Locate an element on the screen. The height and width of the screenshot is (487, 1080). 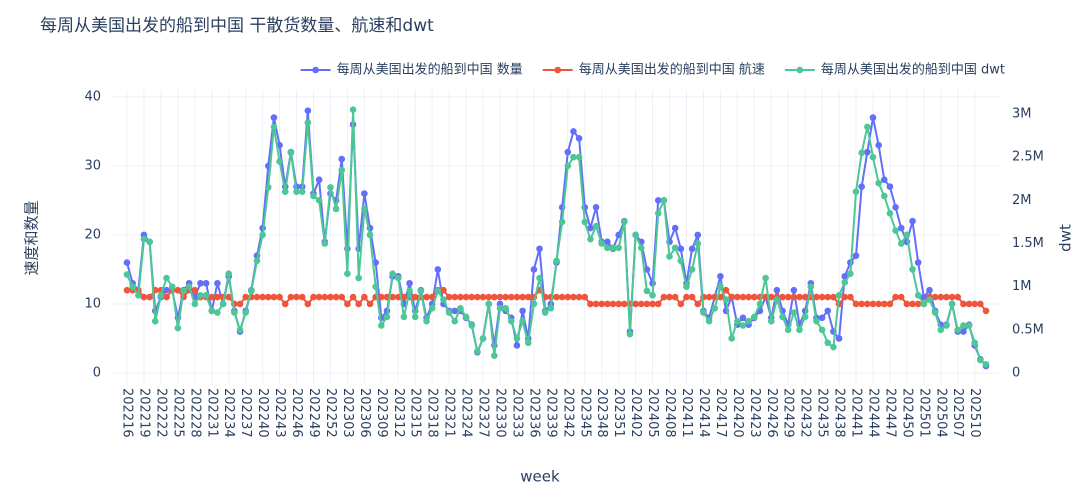
x-tick-label: 202333 is located at coordinates (516, 413).